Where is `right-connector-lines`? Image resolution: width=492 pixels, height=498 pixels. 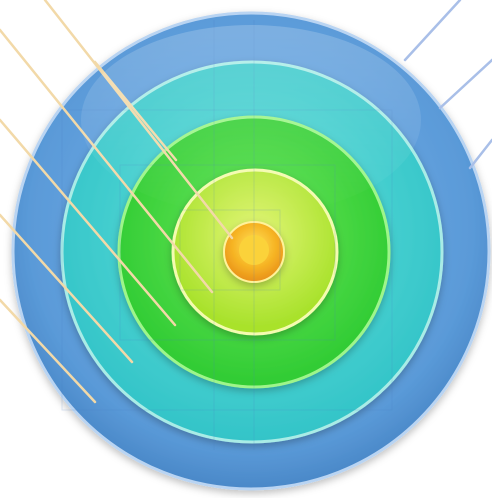 right-connector-lines is located at coordinates (447, 85).